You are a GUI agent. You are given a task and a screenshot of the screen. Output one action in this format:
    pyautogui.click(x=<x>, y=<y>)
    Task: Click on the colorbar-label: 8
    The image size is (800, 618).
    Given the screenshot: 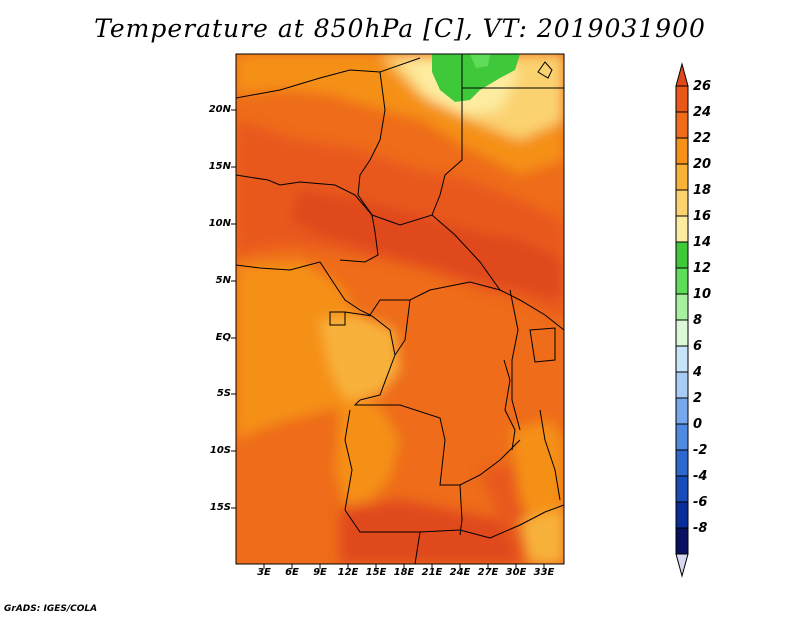 What is the action you would take?
    pyautogui.click(x=698, y=320)
    